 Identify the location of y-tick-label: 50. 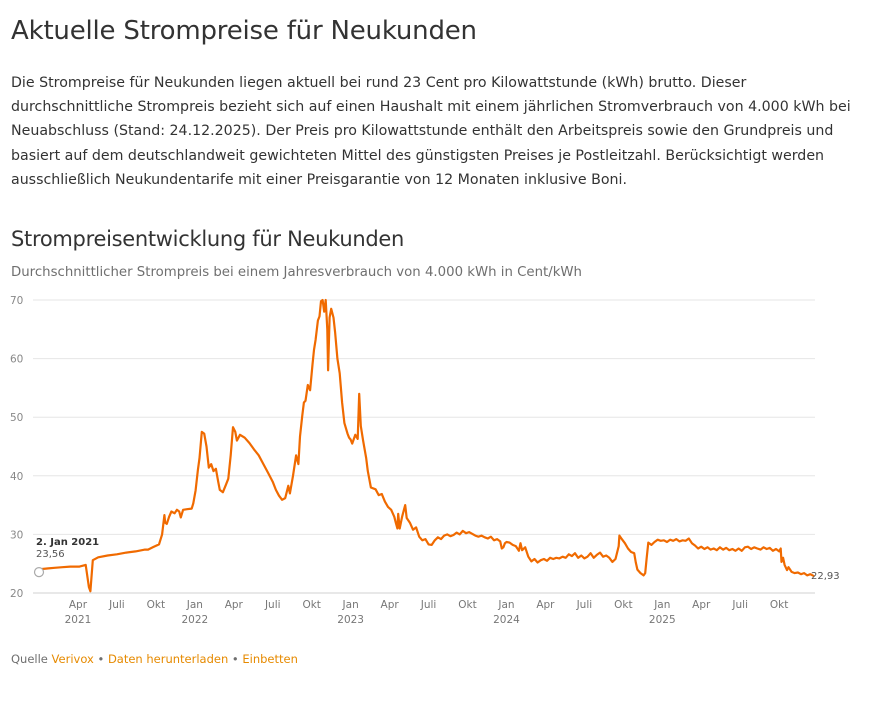
(16, 418).